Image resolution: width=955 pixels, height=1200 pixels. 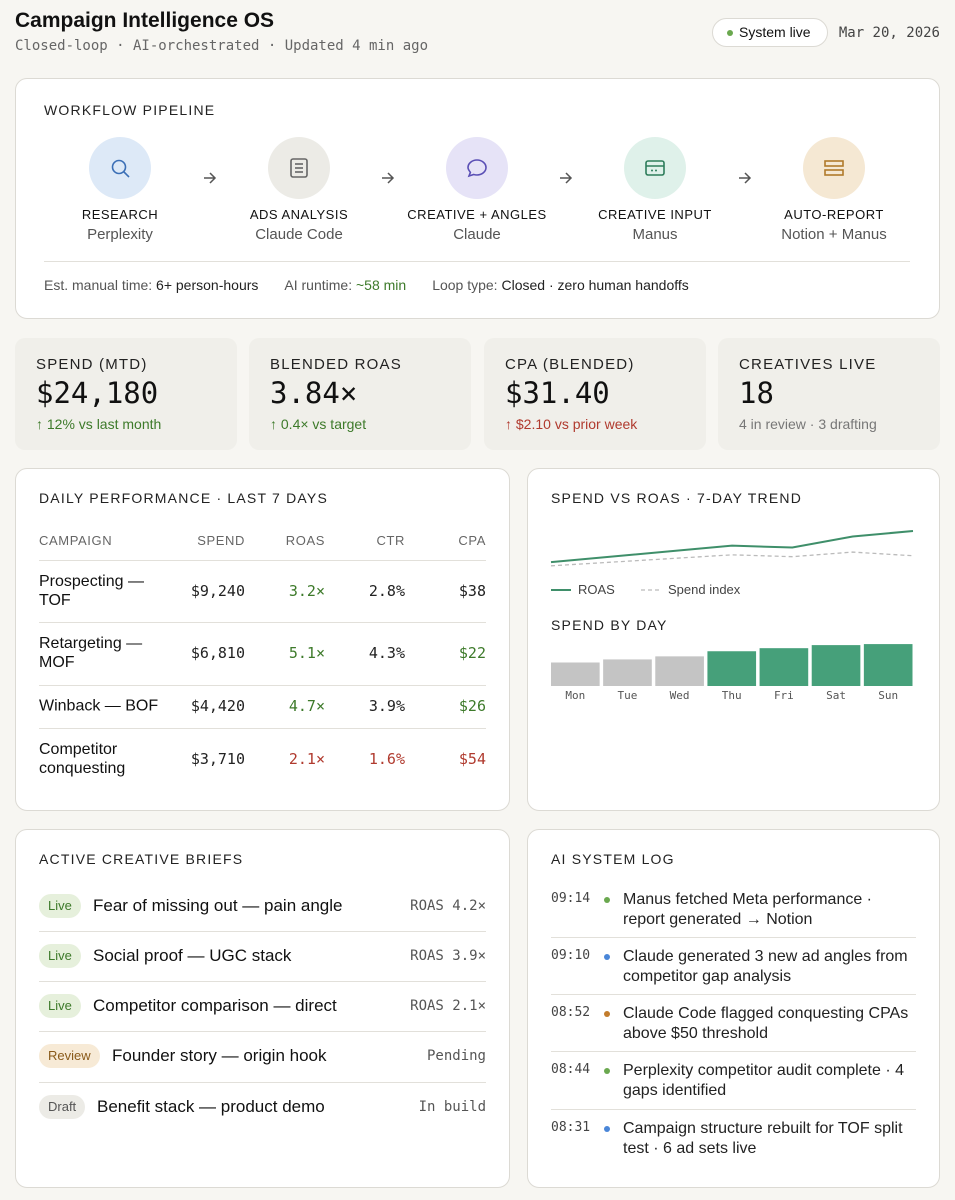 What do you see at coordinates (472, 706) in the screenshot?
I see `table-cell: $26` at bounding box center [472, 706].